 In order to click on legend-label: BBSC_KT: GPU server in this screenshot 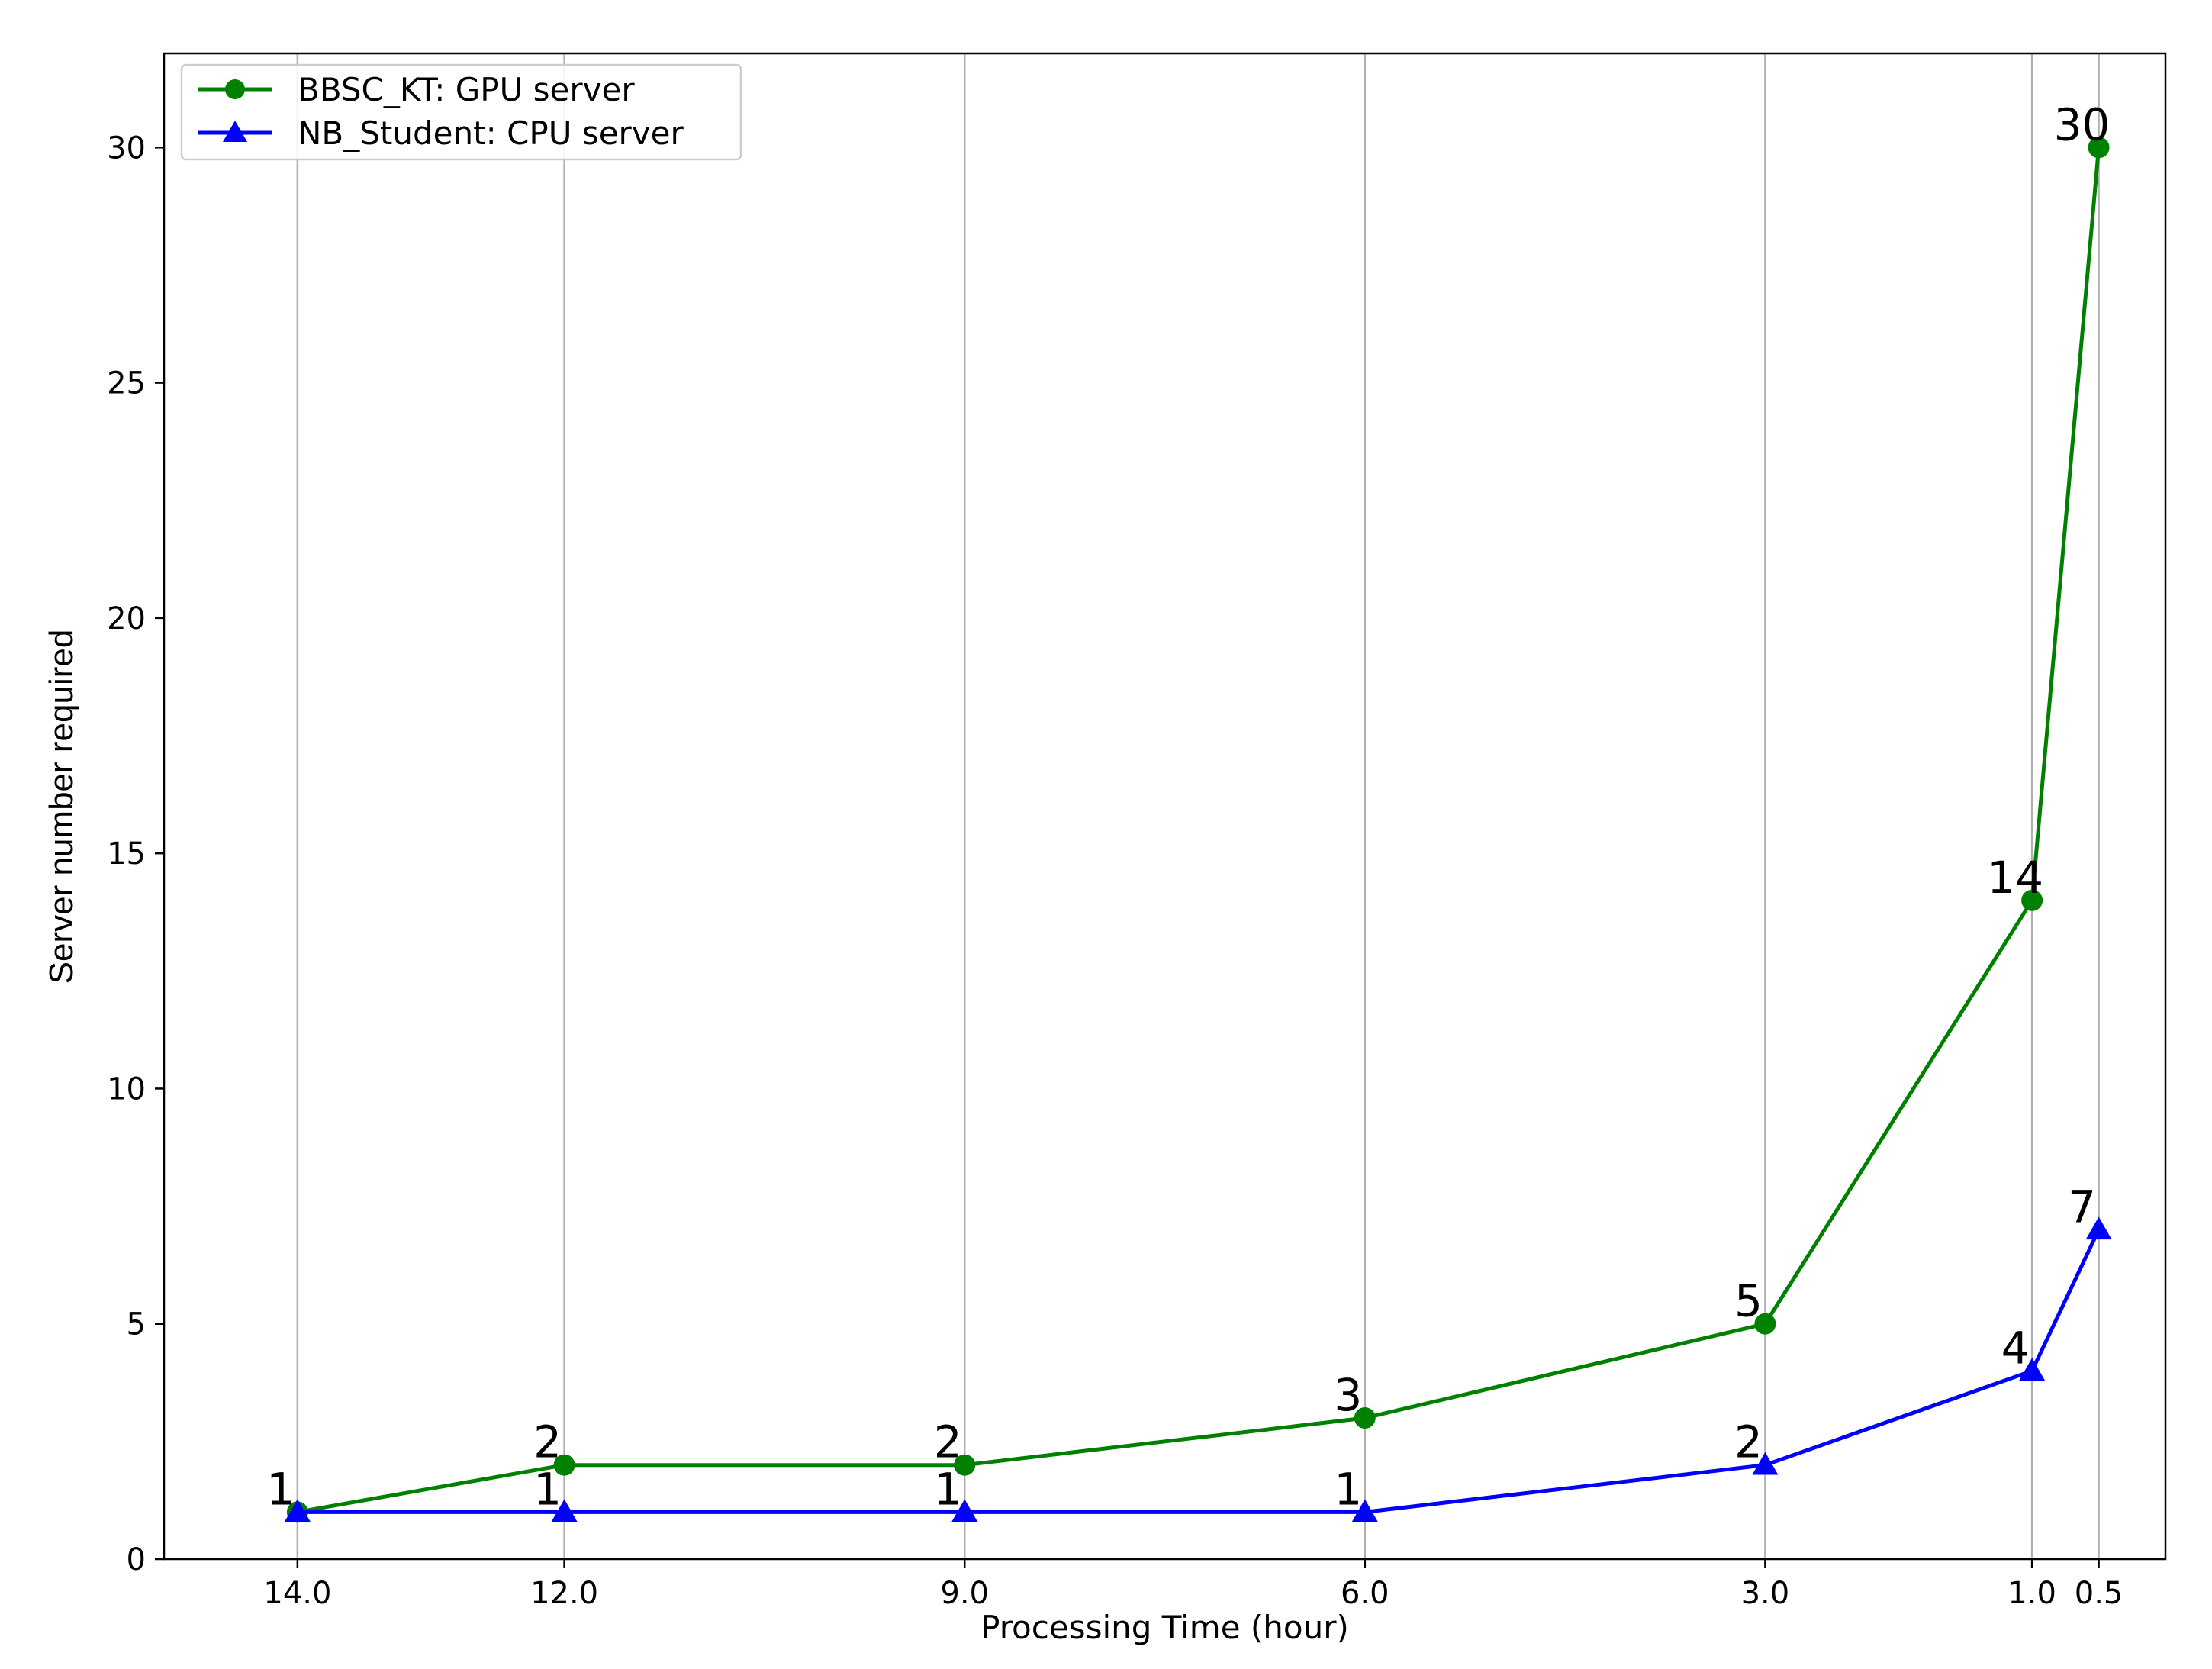, I will do `click(466, 89)`.